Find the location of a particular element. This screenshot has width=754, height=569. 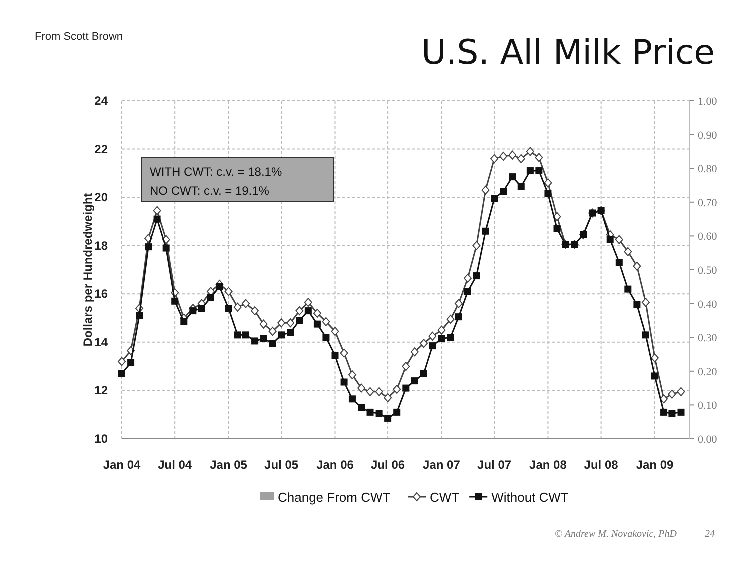

y-tick-label: 16 is located at coordinates (101, 294).